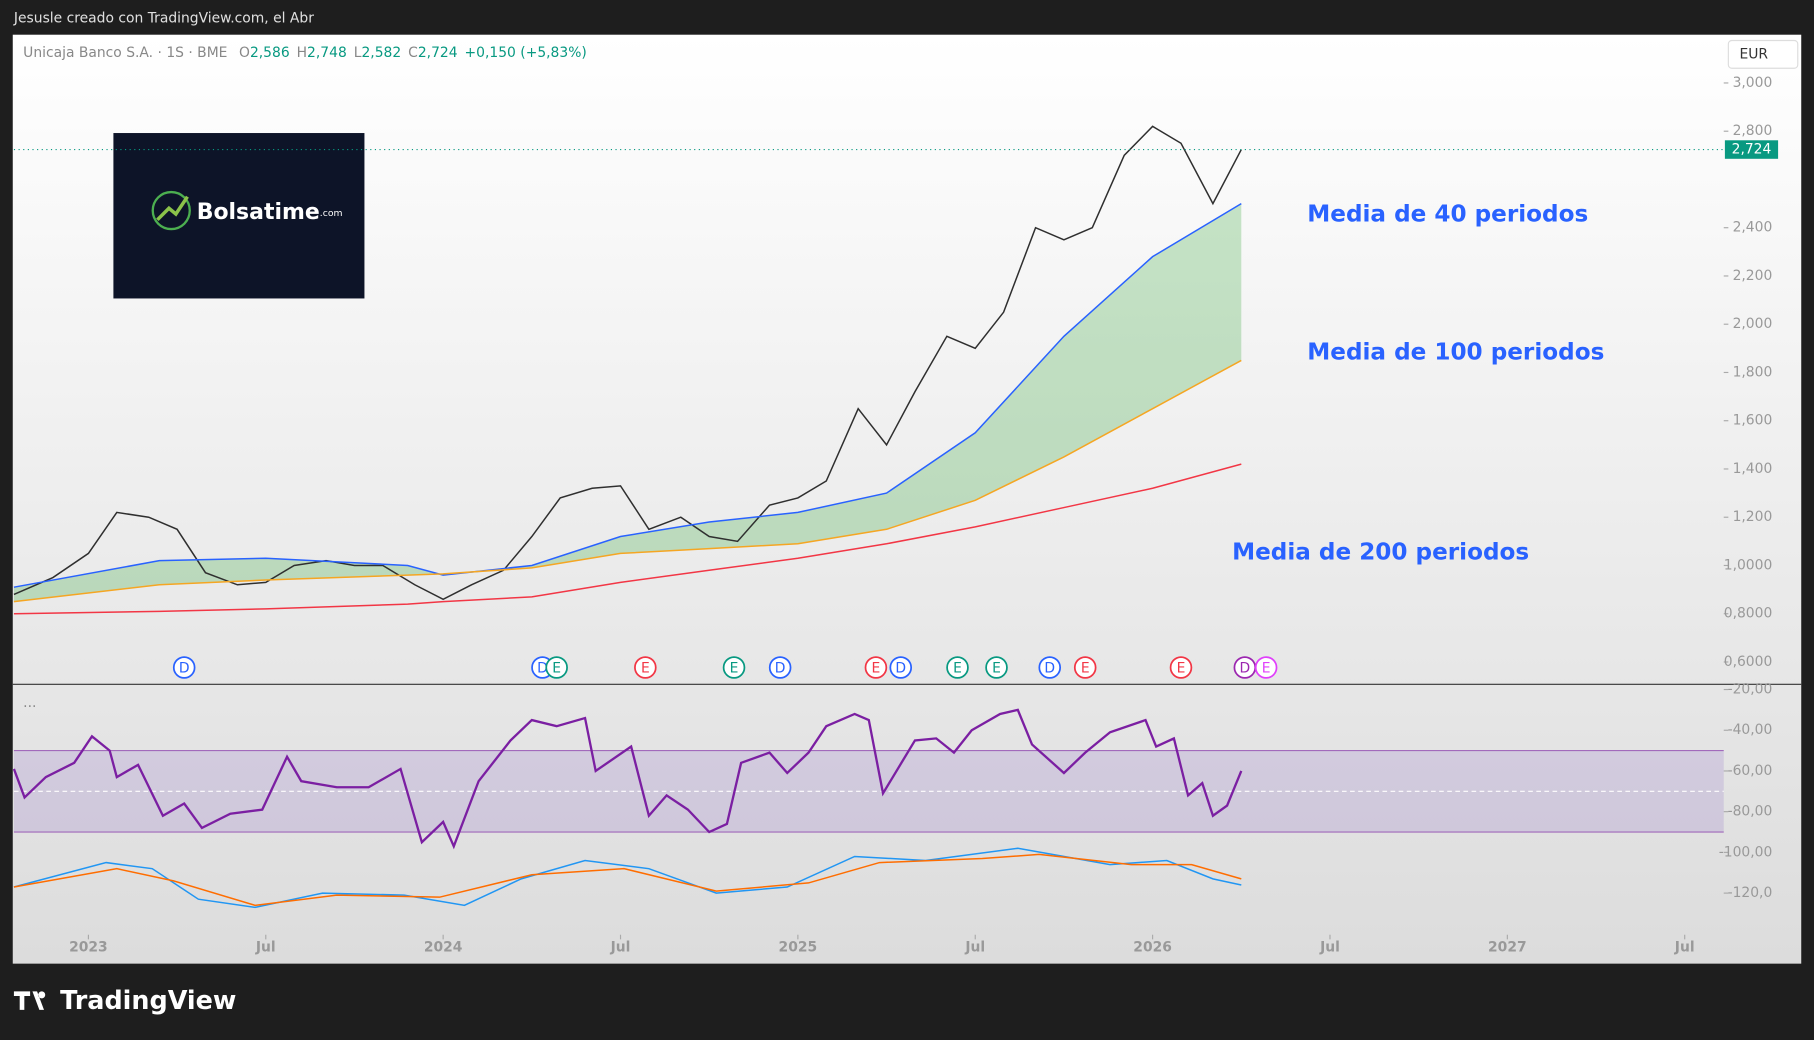 The image size is (1814, 1040). Describe the element at coordinates (302, 53) in the screenshot. I see `ohlc-key: H` at that location.